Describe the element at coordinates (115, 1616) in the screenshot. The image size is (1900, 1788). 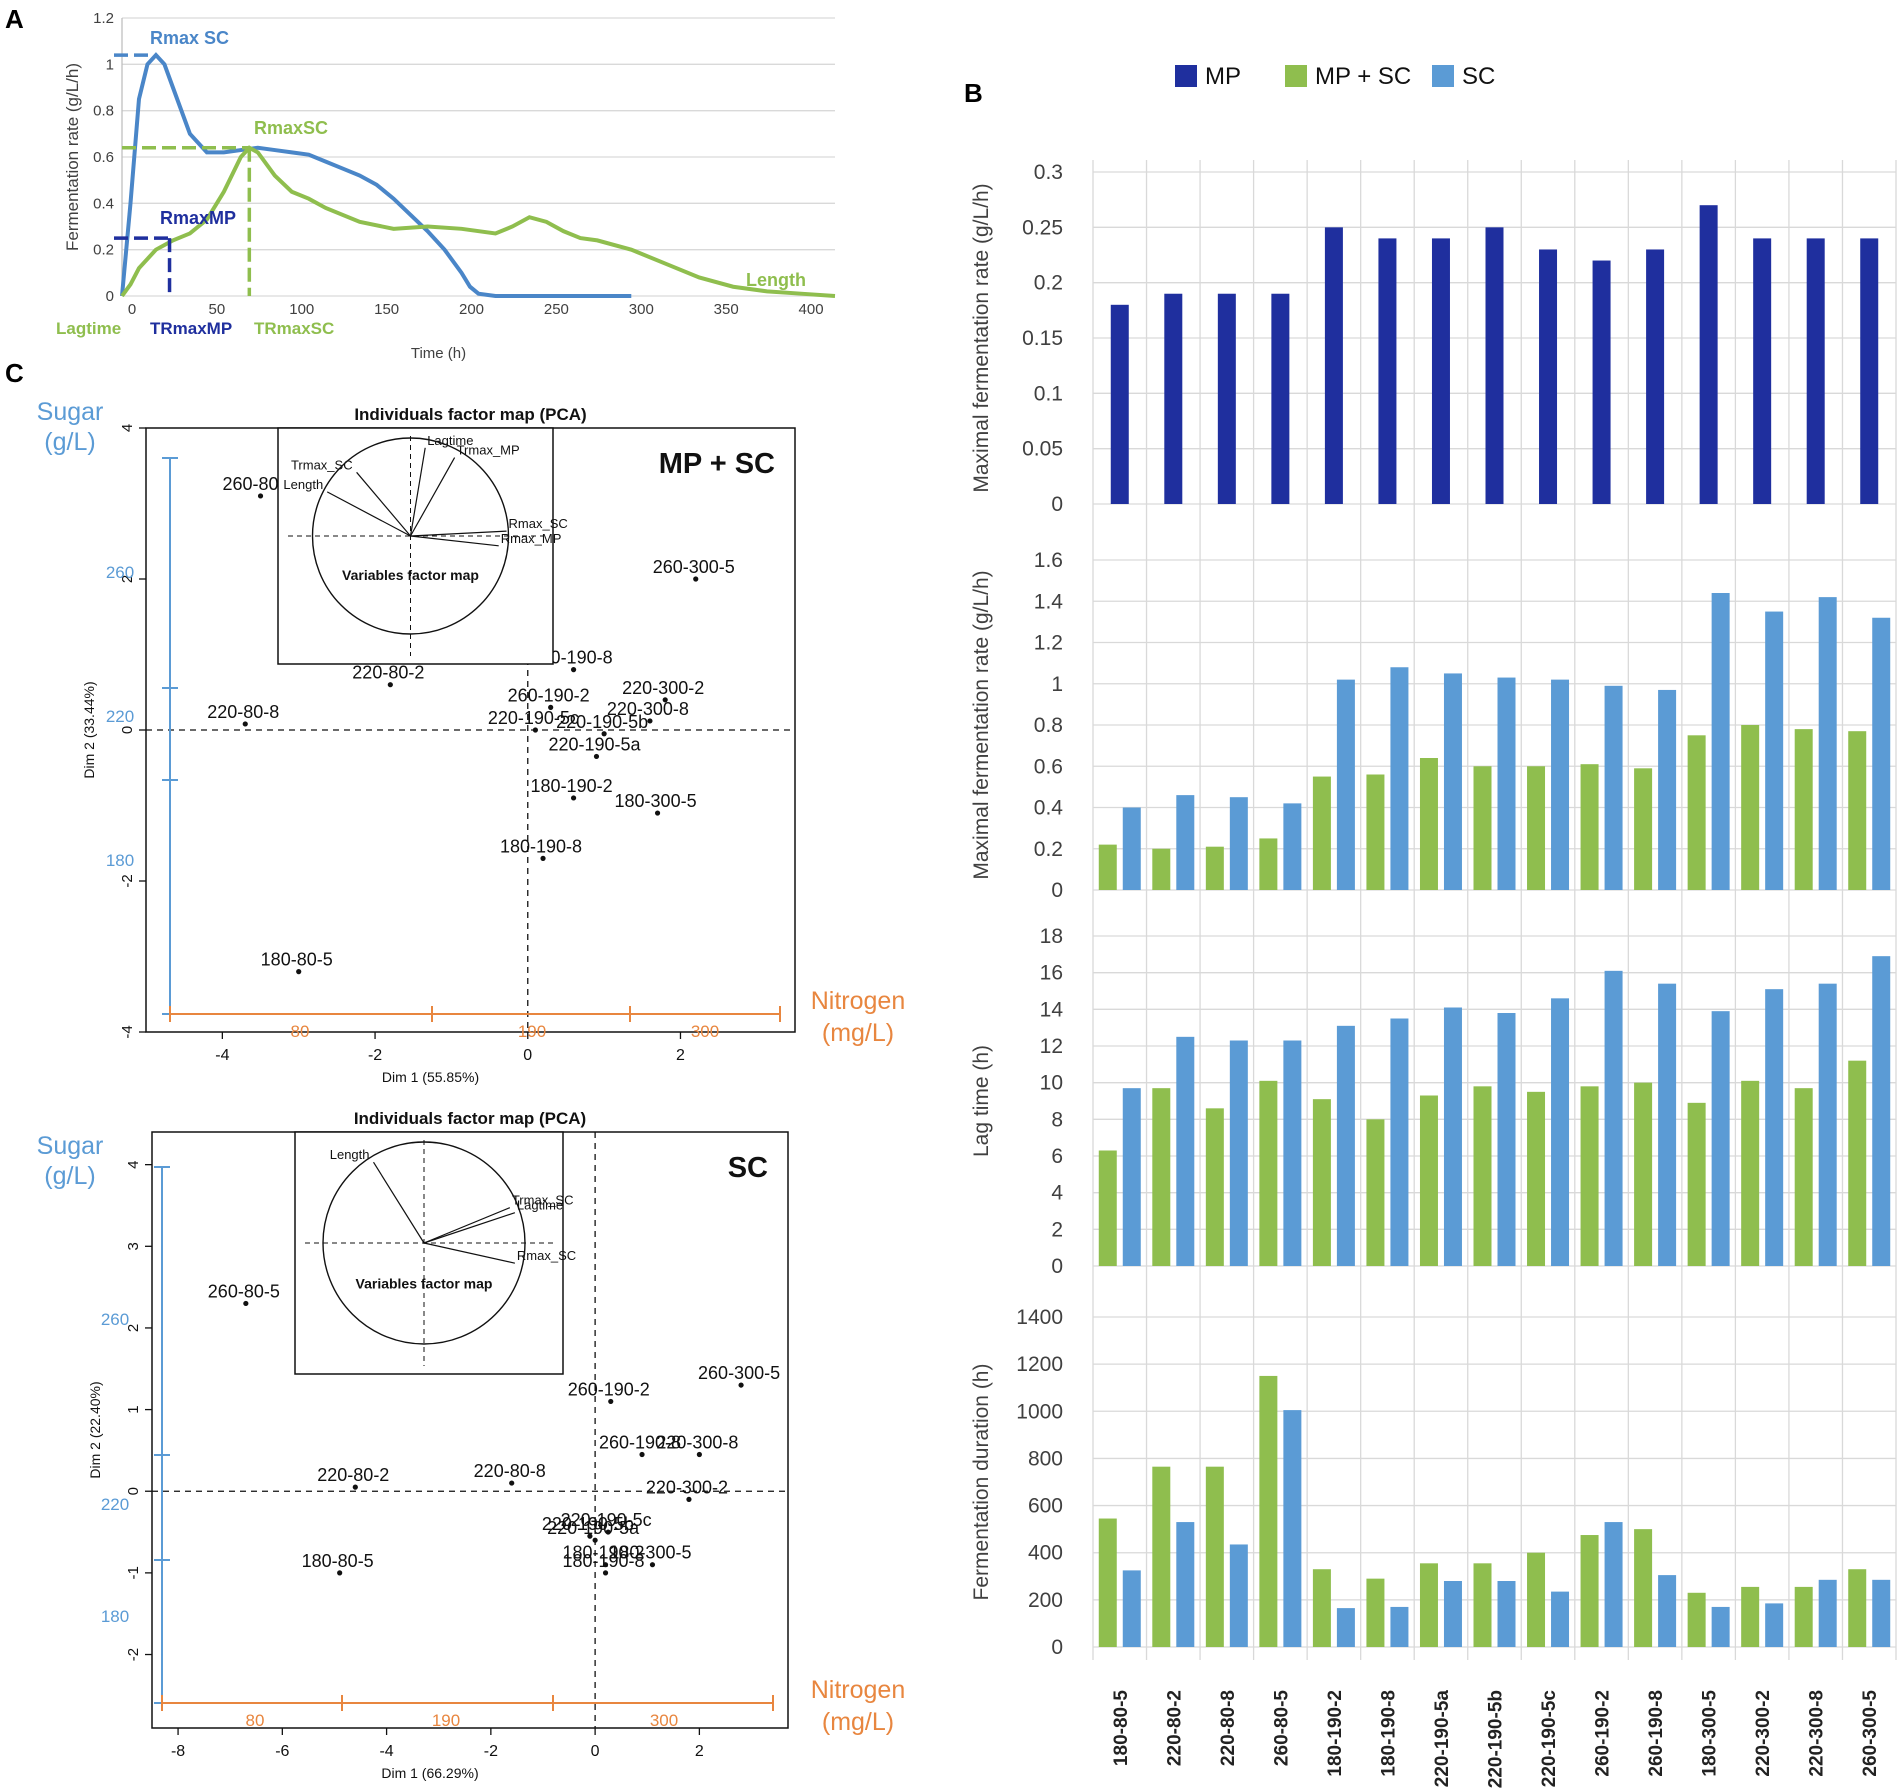
I see `sugar-tick-label: 180` at that location.